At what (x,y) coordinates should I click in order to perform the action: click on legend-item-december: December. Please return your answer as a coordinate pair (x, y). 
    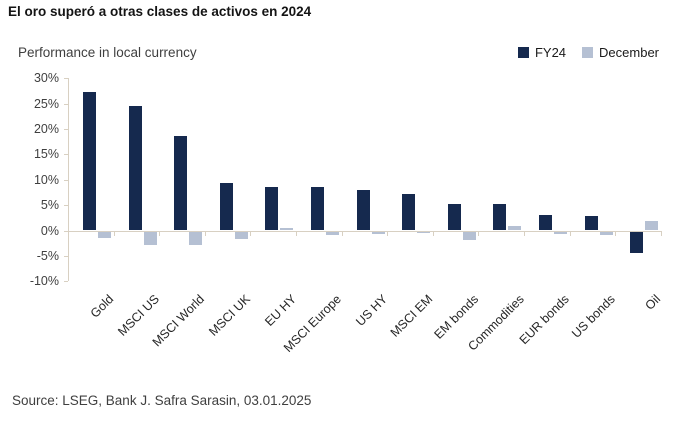
    Looking at the image, I should click on (620, 52).